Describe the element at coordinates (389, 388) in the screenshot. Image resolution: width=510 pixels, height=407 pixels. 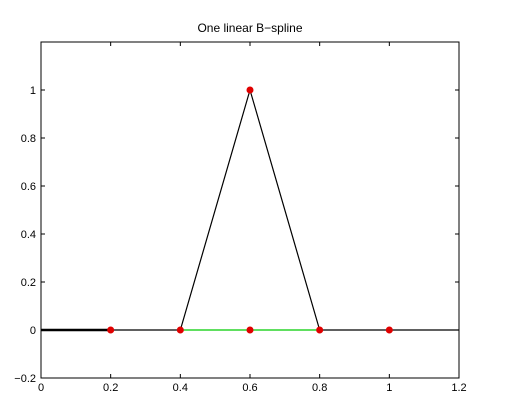
I see `x-tick-label: 1` at that location.